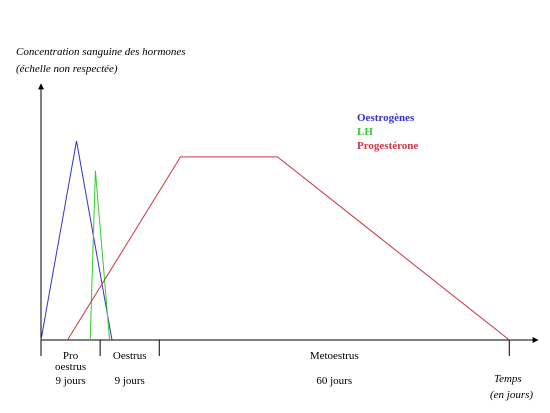 This screenshot has height=413, width=550. What do you see at coordinates (130, 356) in the screenshot?
I see `phase-label-1-0: Oestrus` at bounding box center [130, 356].